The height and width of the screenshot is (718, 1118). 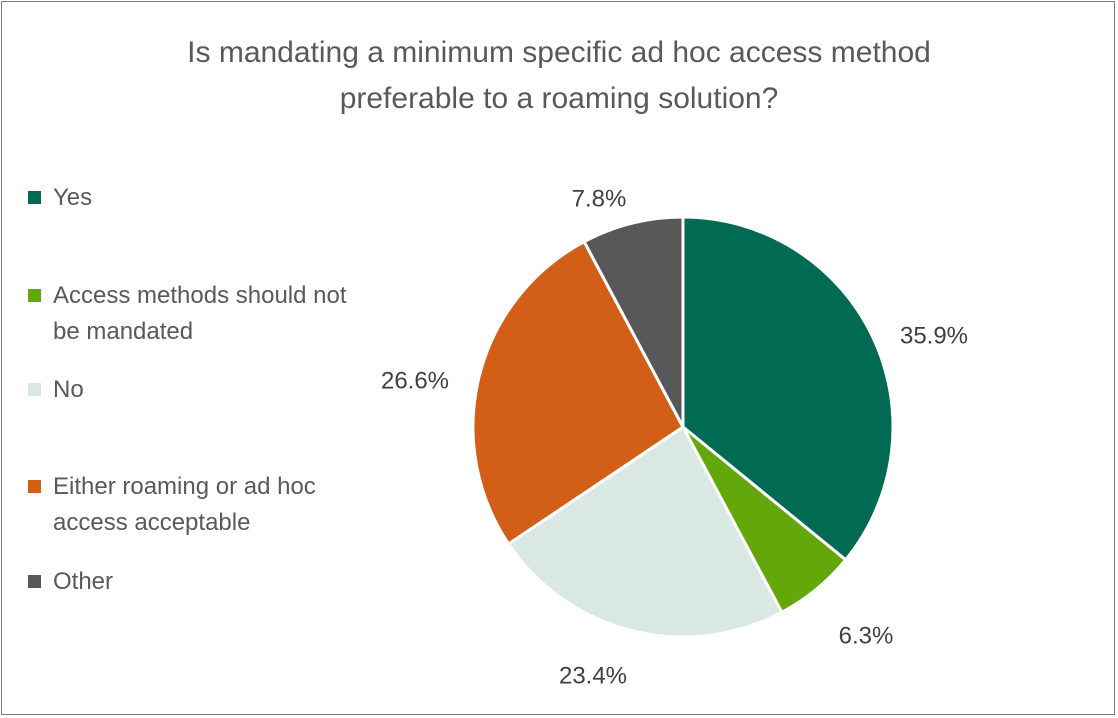 What do you see at coordinates (34, 389) in the screenshot?
I see `legend-swatch-no` at bounding box center [34, 389].